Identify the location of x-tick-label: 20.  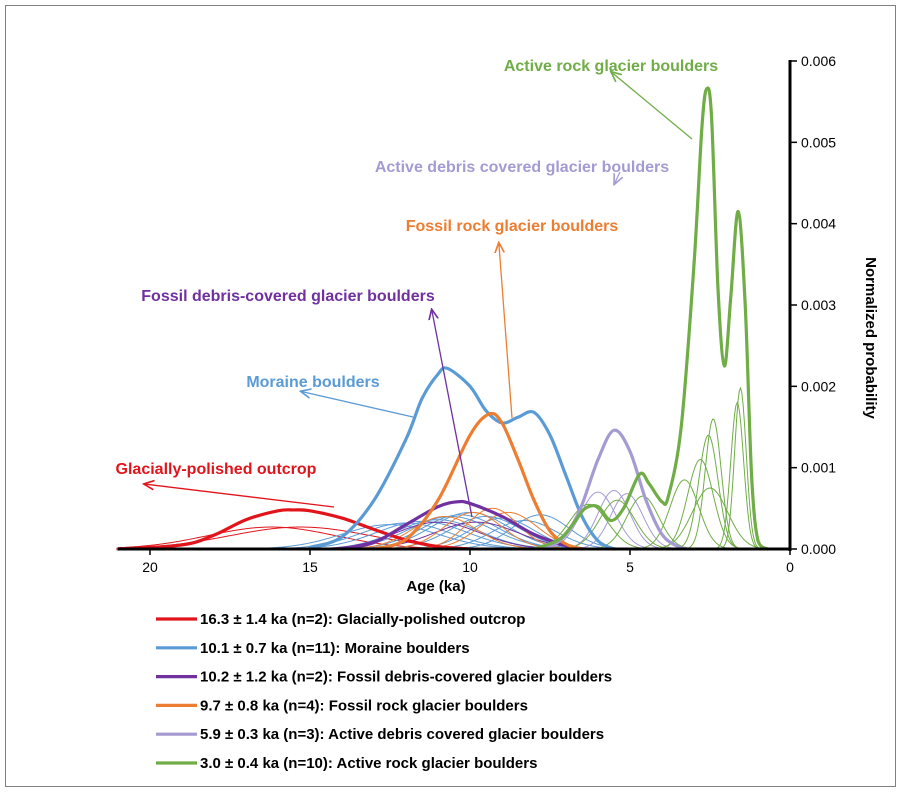
(150, 567).